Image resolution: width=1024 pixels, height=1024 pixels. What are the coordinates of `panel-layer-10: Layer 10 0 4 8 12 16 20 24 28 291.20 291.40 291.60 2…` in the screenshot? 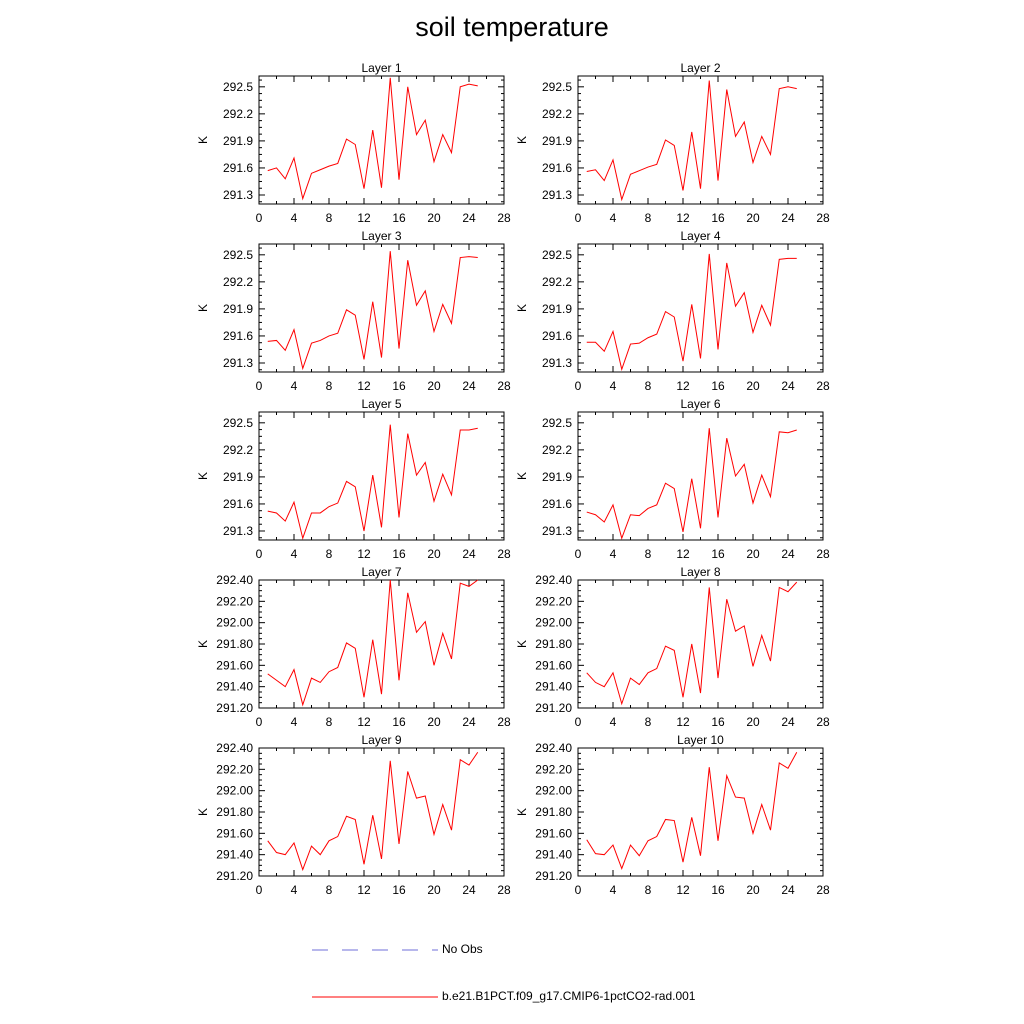 It's located at (672, 815).